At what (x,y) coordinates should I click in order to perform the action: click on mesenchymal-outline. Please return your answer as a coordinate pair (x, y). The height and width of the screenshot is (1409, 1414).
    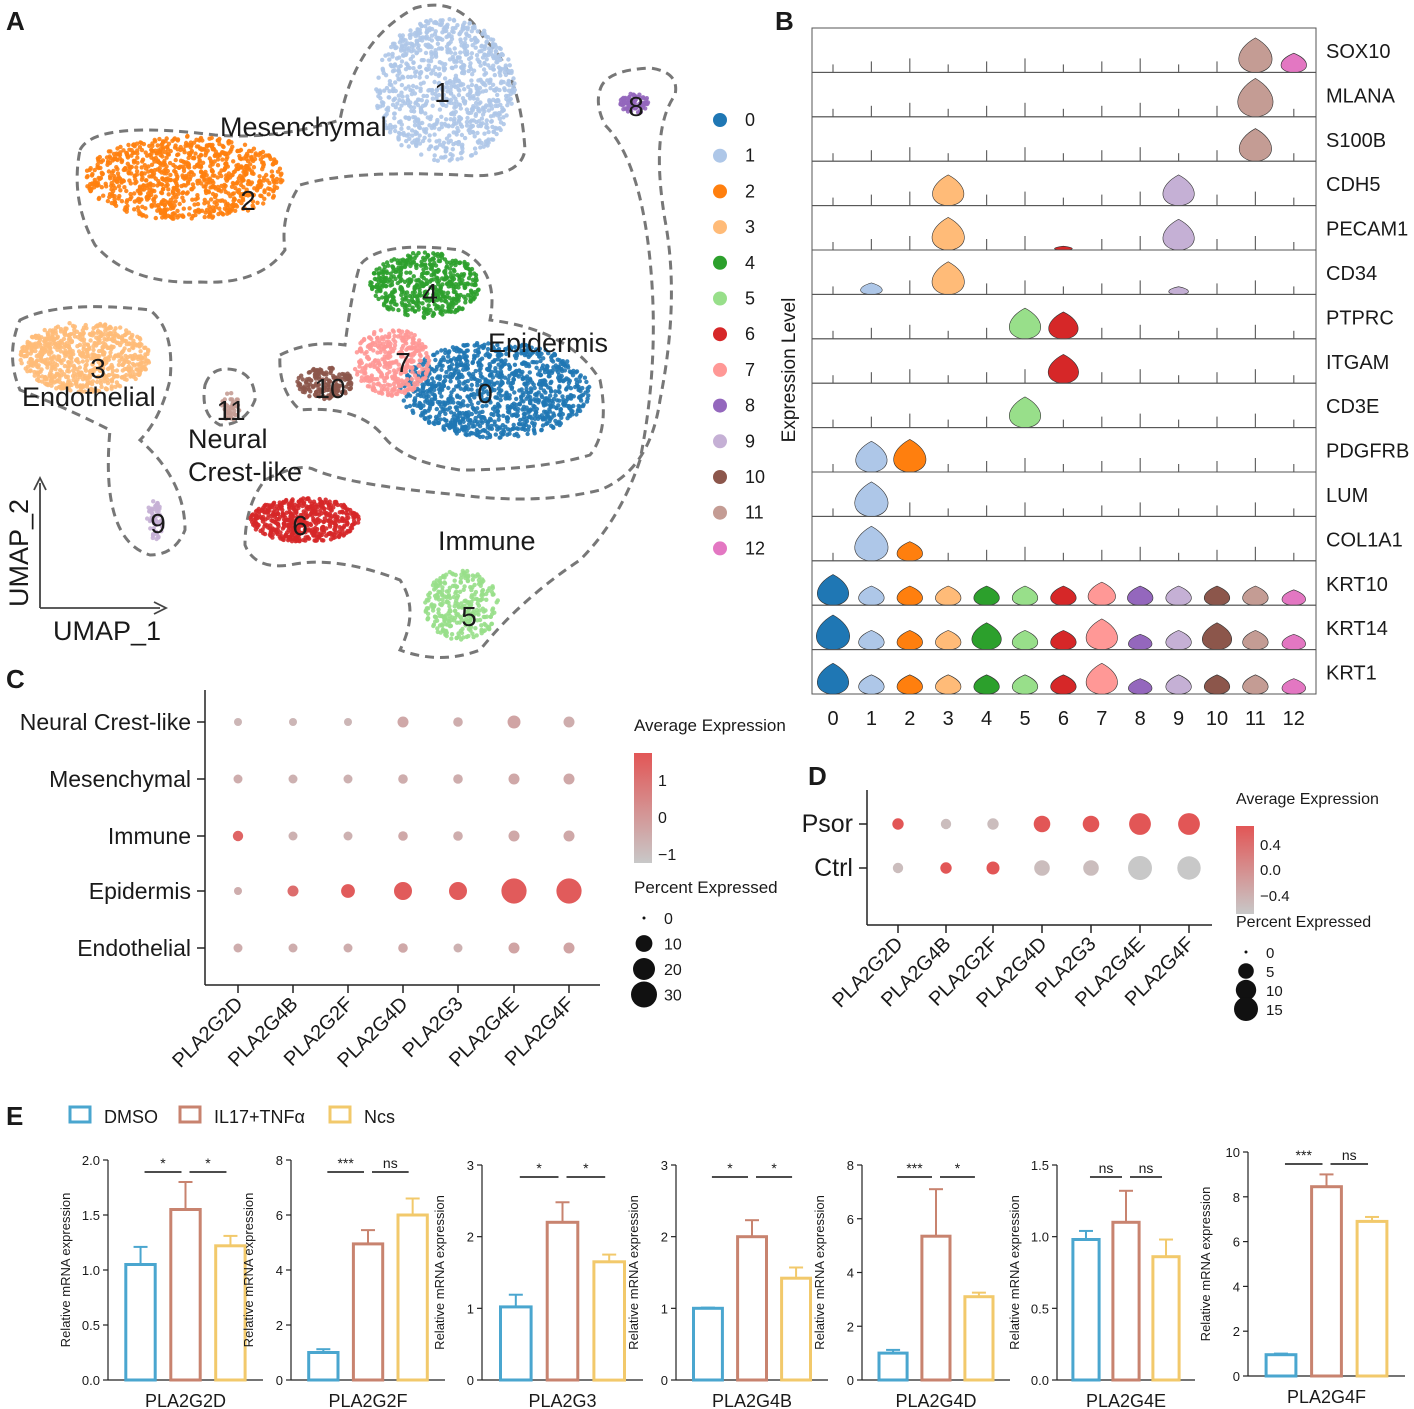
    Looking at the image, I should click on (301, 143).